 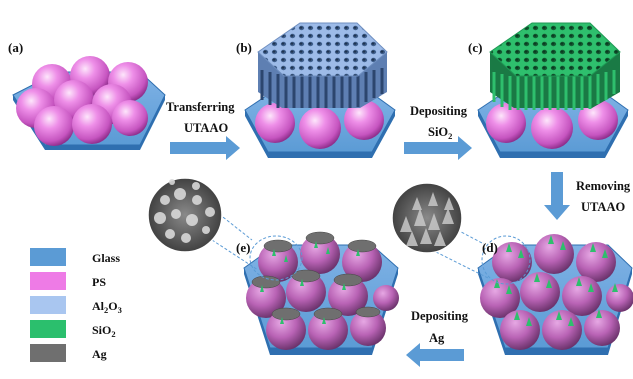 I want to click on panel-a: (a), so click(x=87, y=95).